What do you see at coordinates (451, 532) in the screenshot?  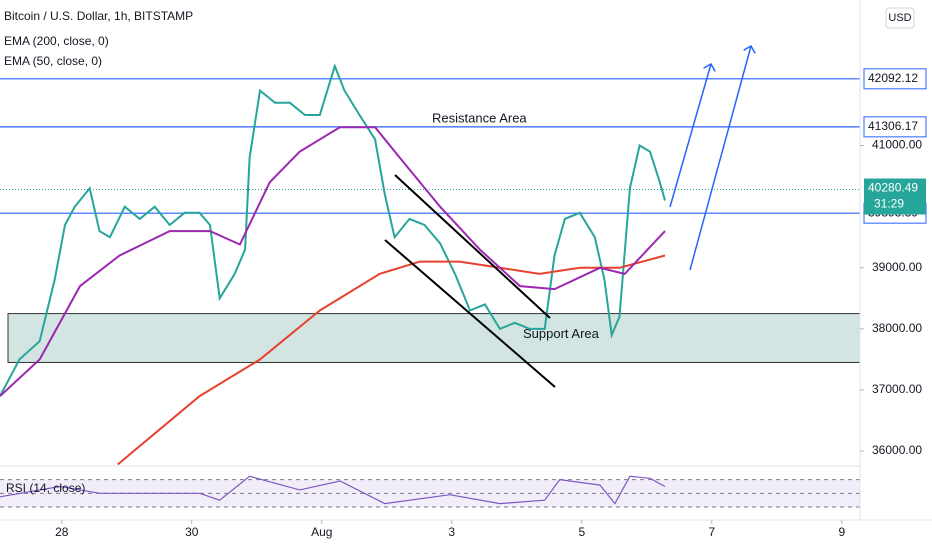 I see `x-tick-label: 3` at bounding box center [451, 532].